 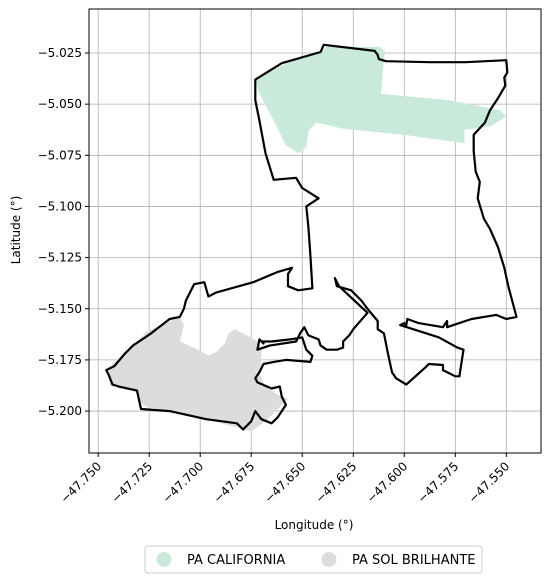 What do you see at coordinates (314, 525) in the screenshot?
I see `x-axis-label: Longitude (°)` at bounding box center [314, 525].